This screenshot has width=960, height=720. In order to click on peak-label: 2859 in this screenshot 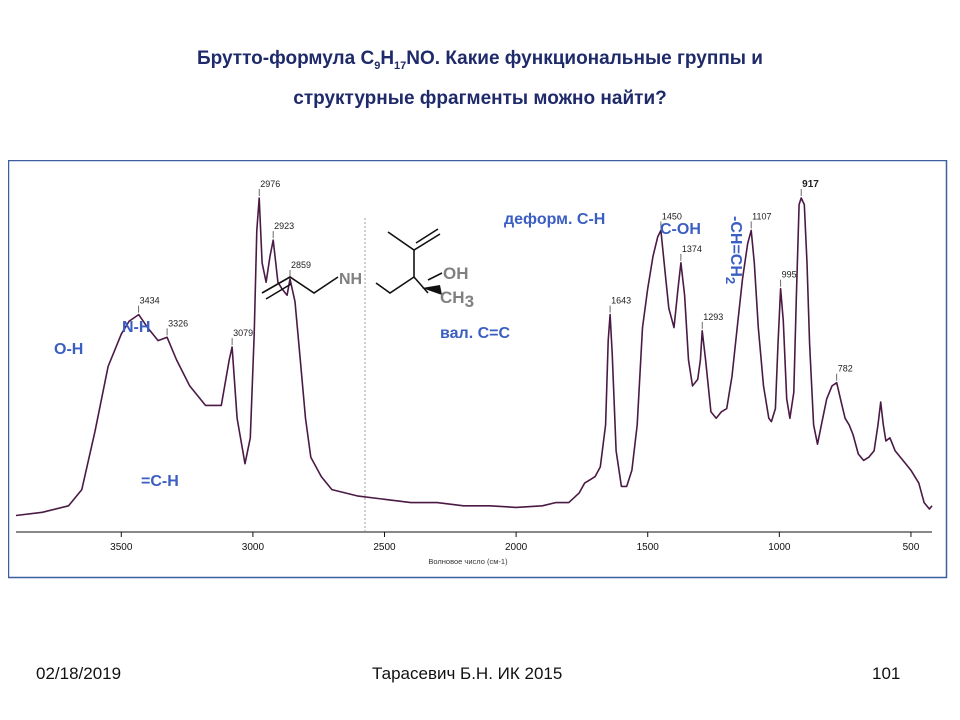, I will do `click(301, 265)`.